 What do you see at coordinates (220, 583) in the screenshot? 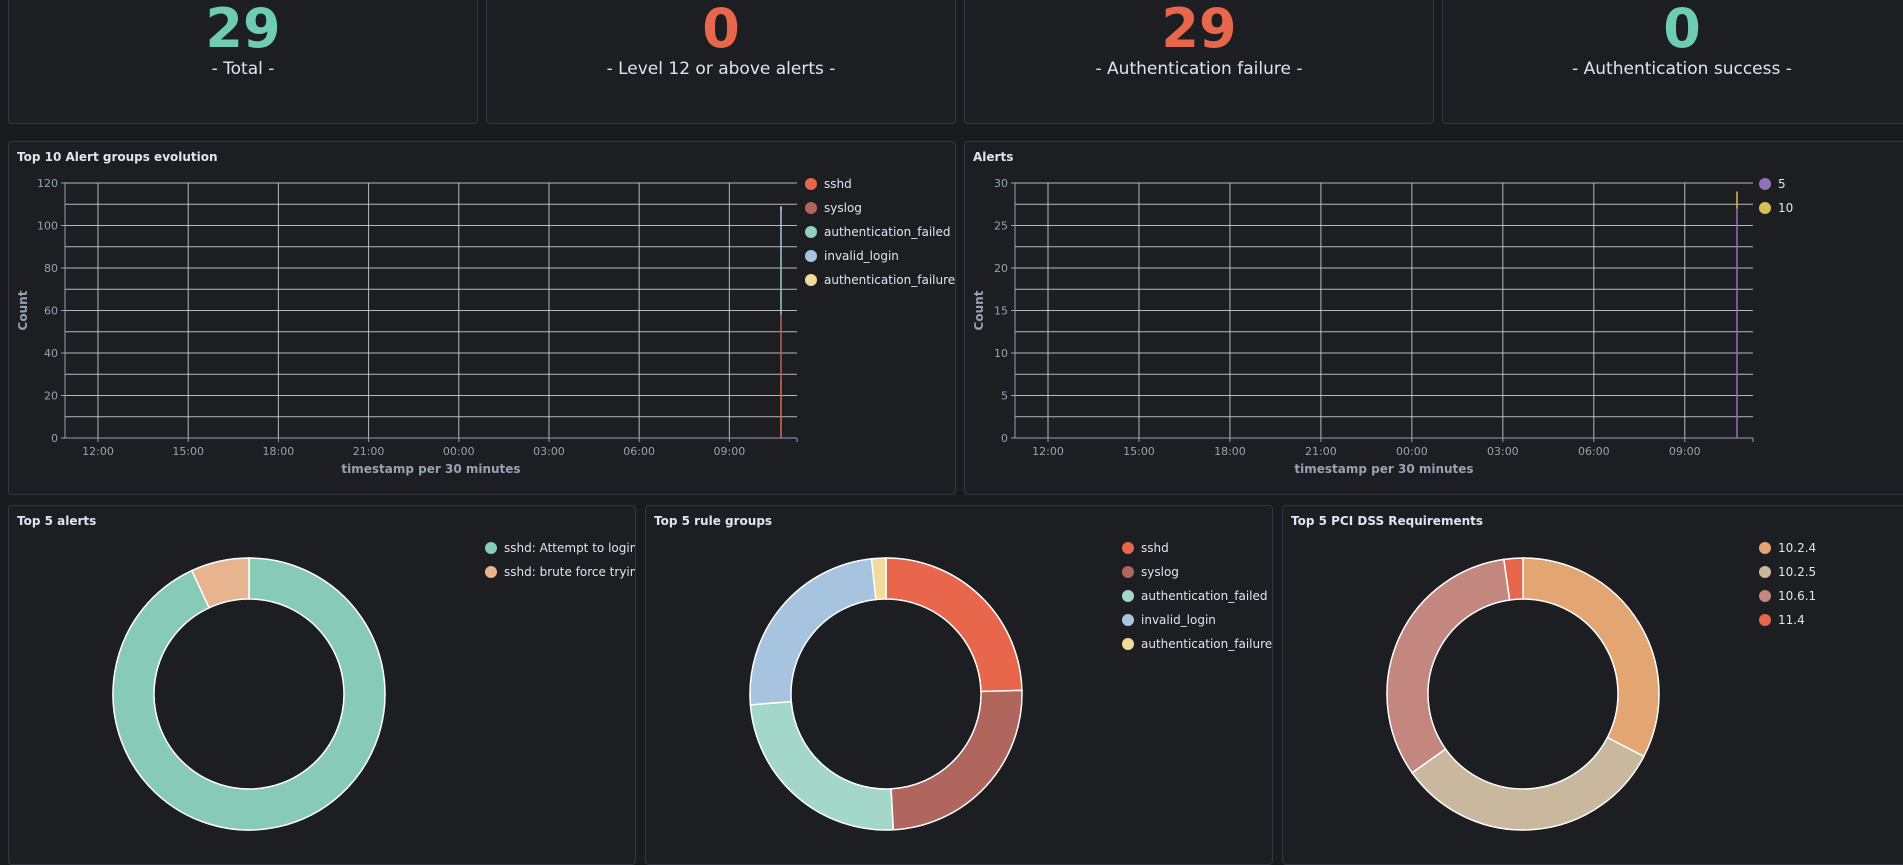
I see `slice-sshd-brute-force-tryin` at bounding box center [220, 583].